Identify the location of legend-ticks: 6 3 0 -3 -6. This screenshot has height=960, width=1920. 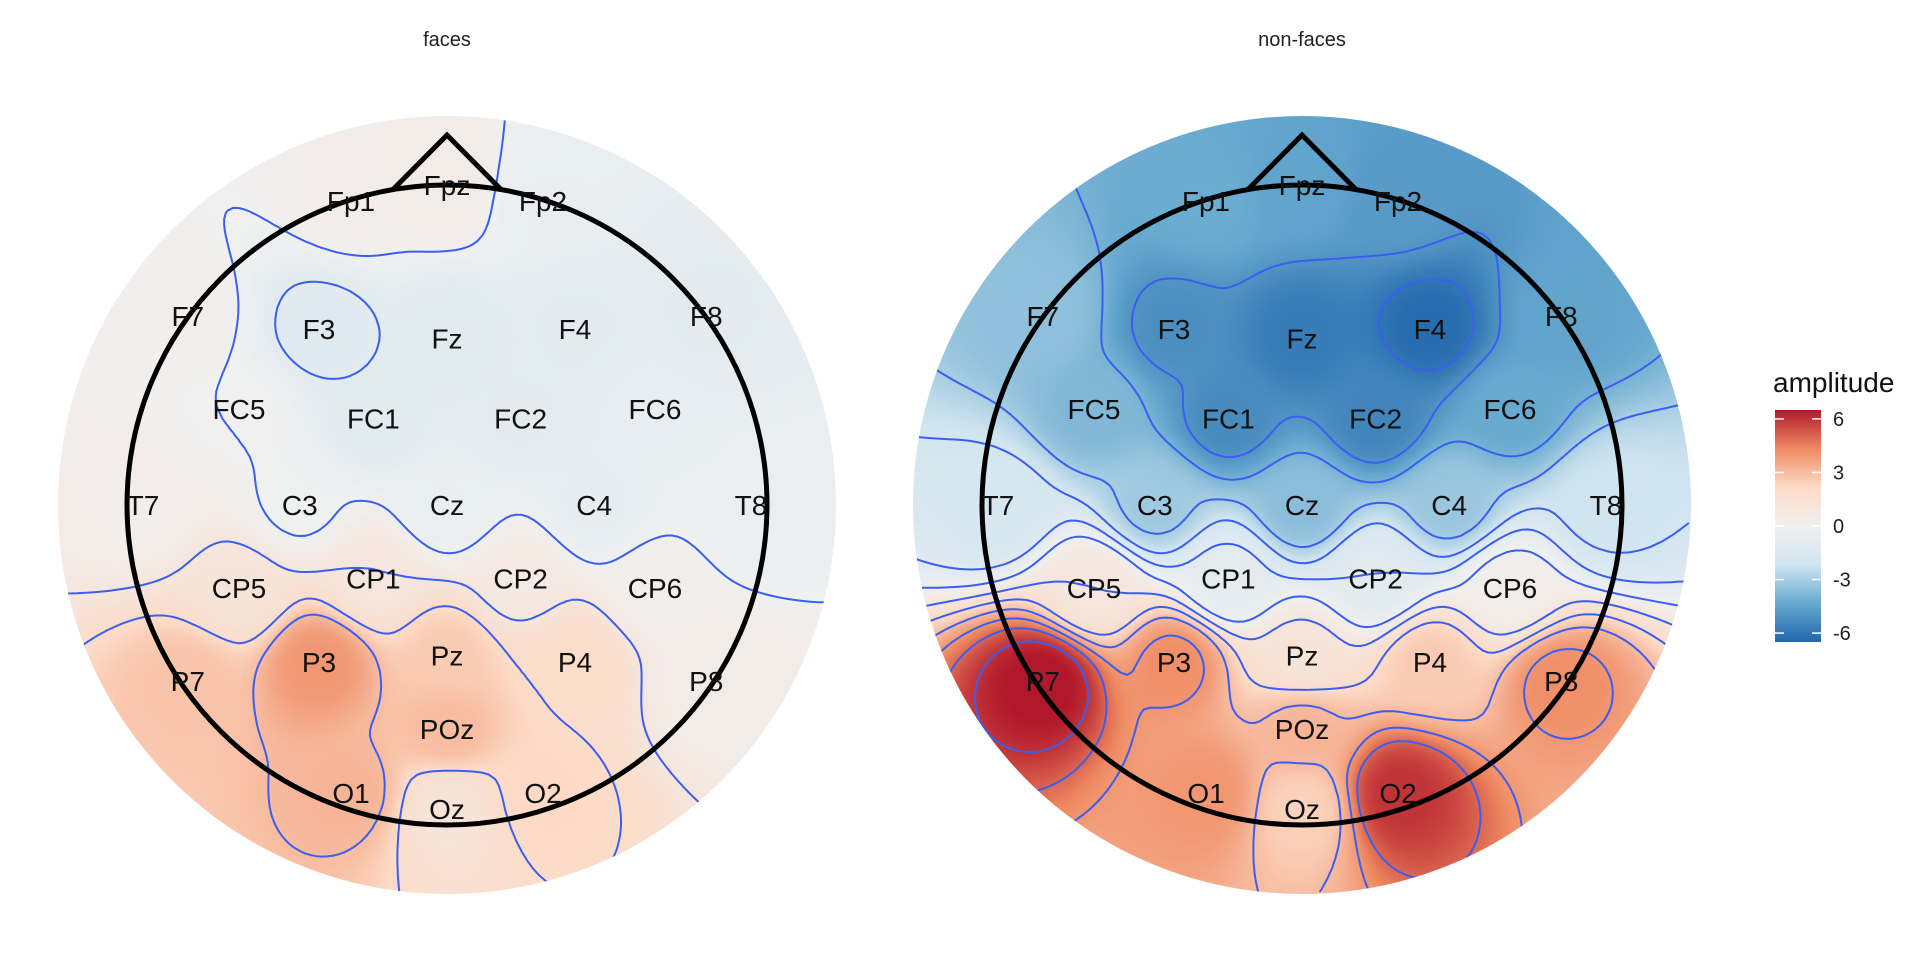
(1813, 527).